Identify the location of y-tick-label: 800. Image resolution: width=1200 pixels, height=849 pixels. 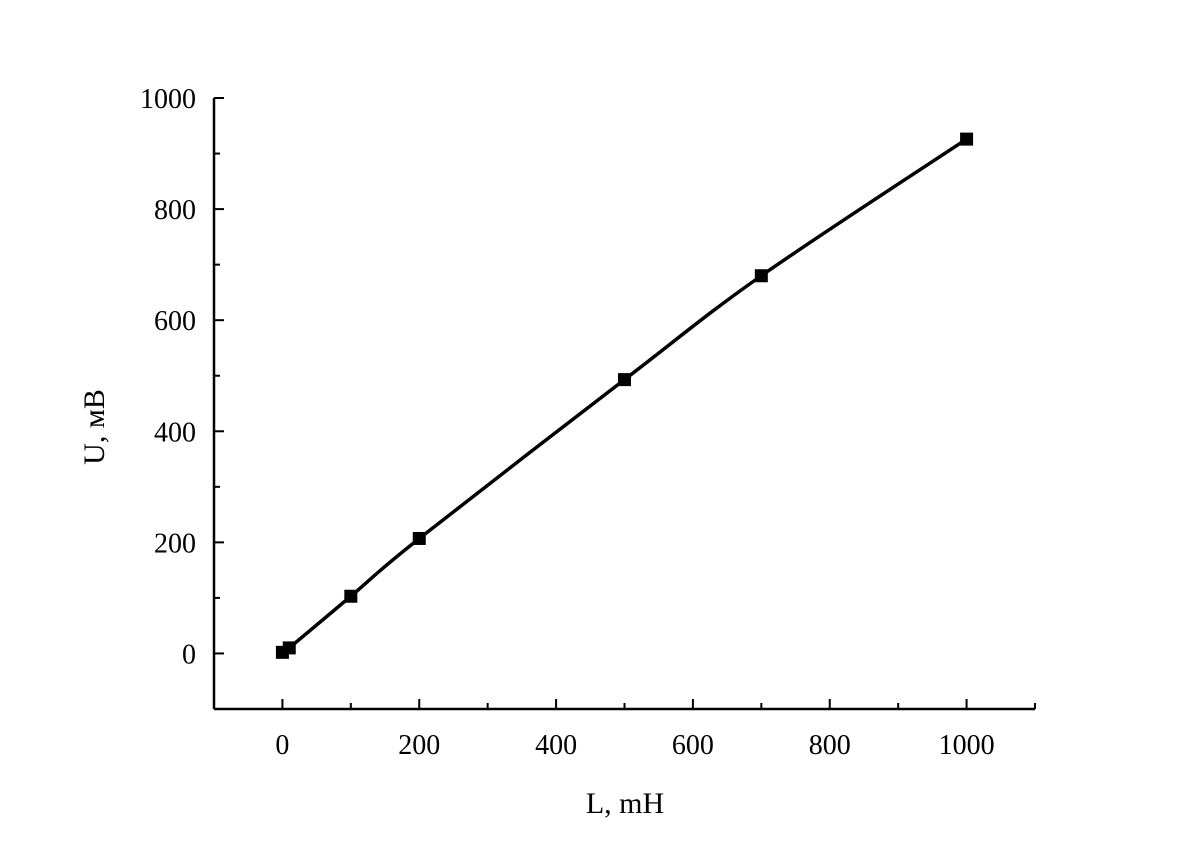
(175, 210).